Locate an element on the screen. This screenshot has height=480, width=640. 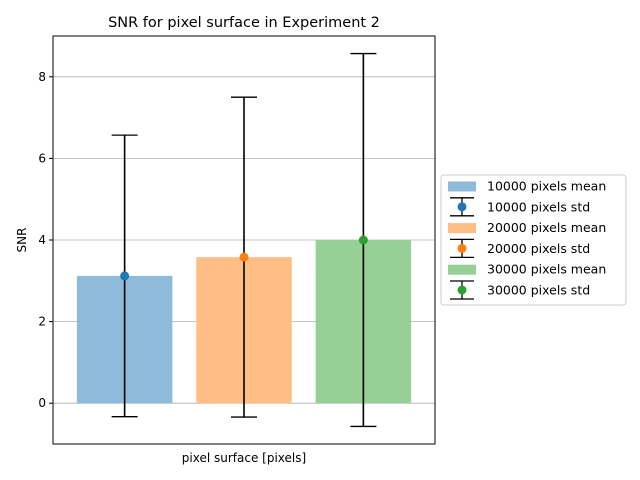
legend-label: 20000 pixels mean is located at coordinates (546, 227).